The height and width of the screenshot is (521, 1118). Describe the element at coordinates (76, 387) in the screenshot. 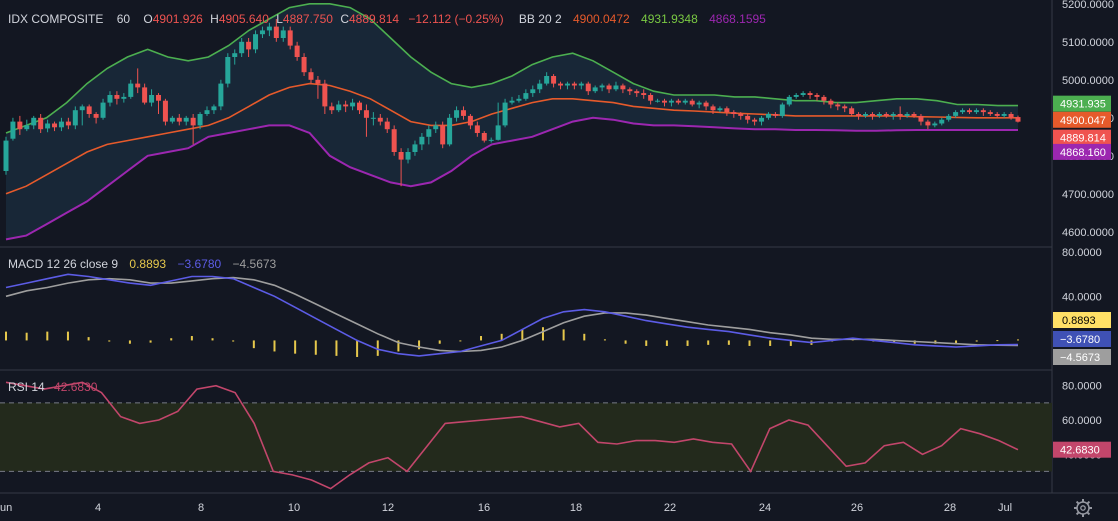

I see `rsi-value: 42.6830` at that location.